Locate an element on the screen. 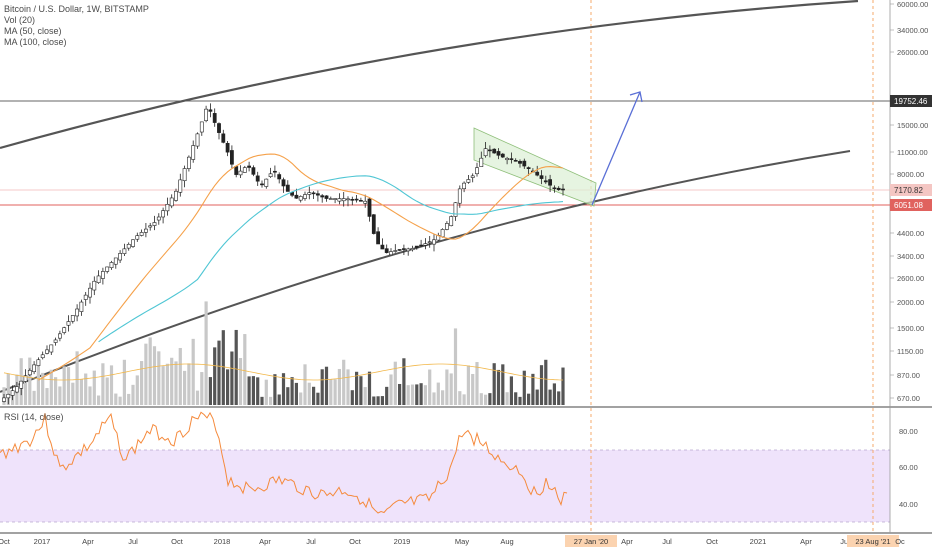 The height and width of the screenshot is (555, 932). price-tick-label: 8000.00 is located at coordinates (910, 174).